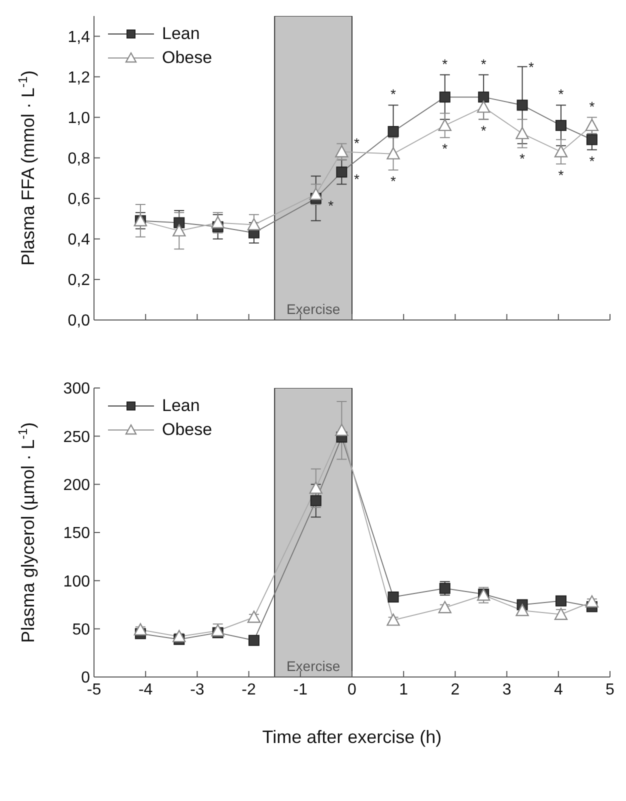 This screenshot has height=801, width=626. What do you see at coordinates (76, 389) in the screenshot?
I see `y-tick-label: 300` at bounding box center [76, 389].